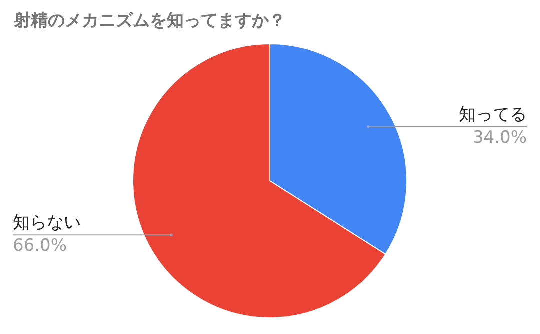 The width and height of the screenshot is (540, 334). Describe the element at coordinates (47, 223) in the screenshot. I see `slice-label: 知らない` at that location.